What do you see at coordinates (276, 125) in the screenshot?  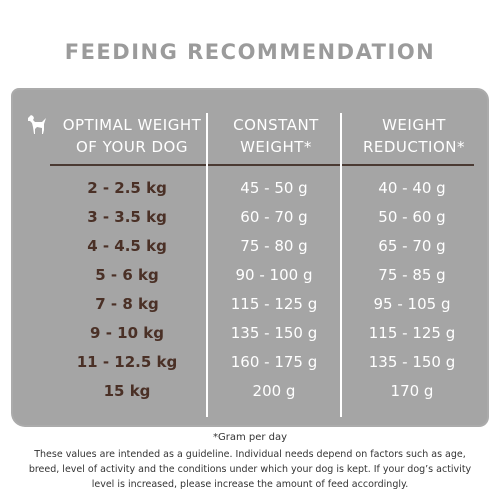 I see `header-constant-line1: CONSTANT` at bounding box center [276, 125].